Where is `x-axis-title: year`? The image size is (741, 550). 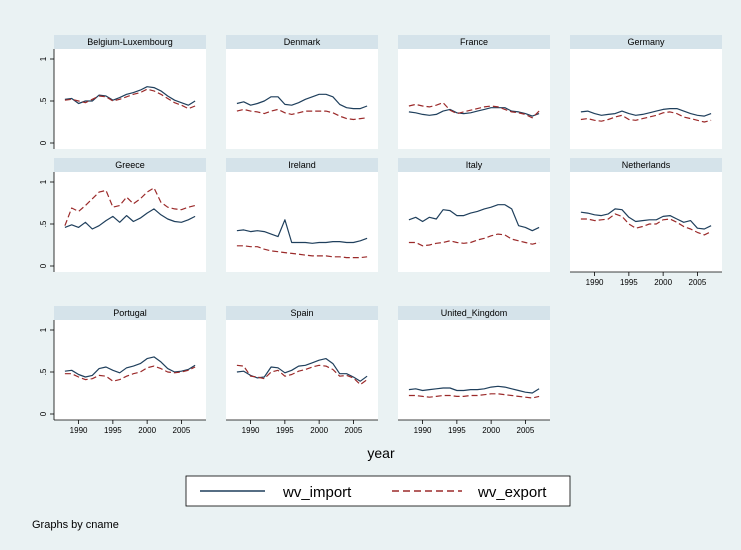 x-axis-title: year is located at coordinates (381, 453).